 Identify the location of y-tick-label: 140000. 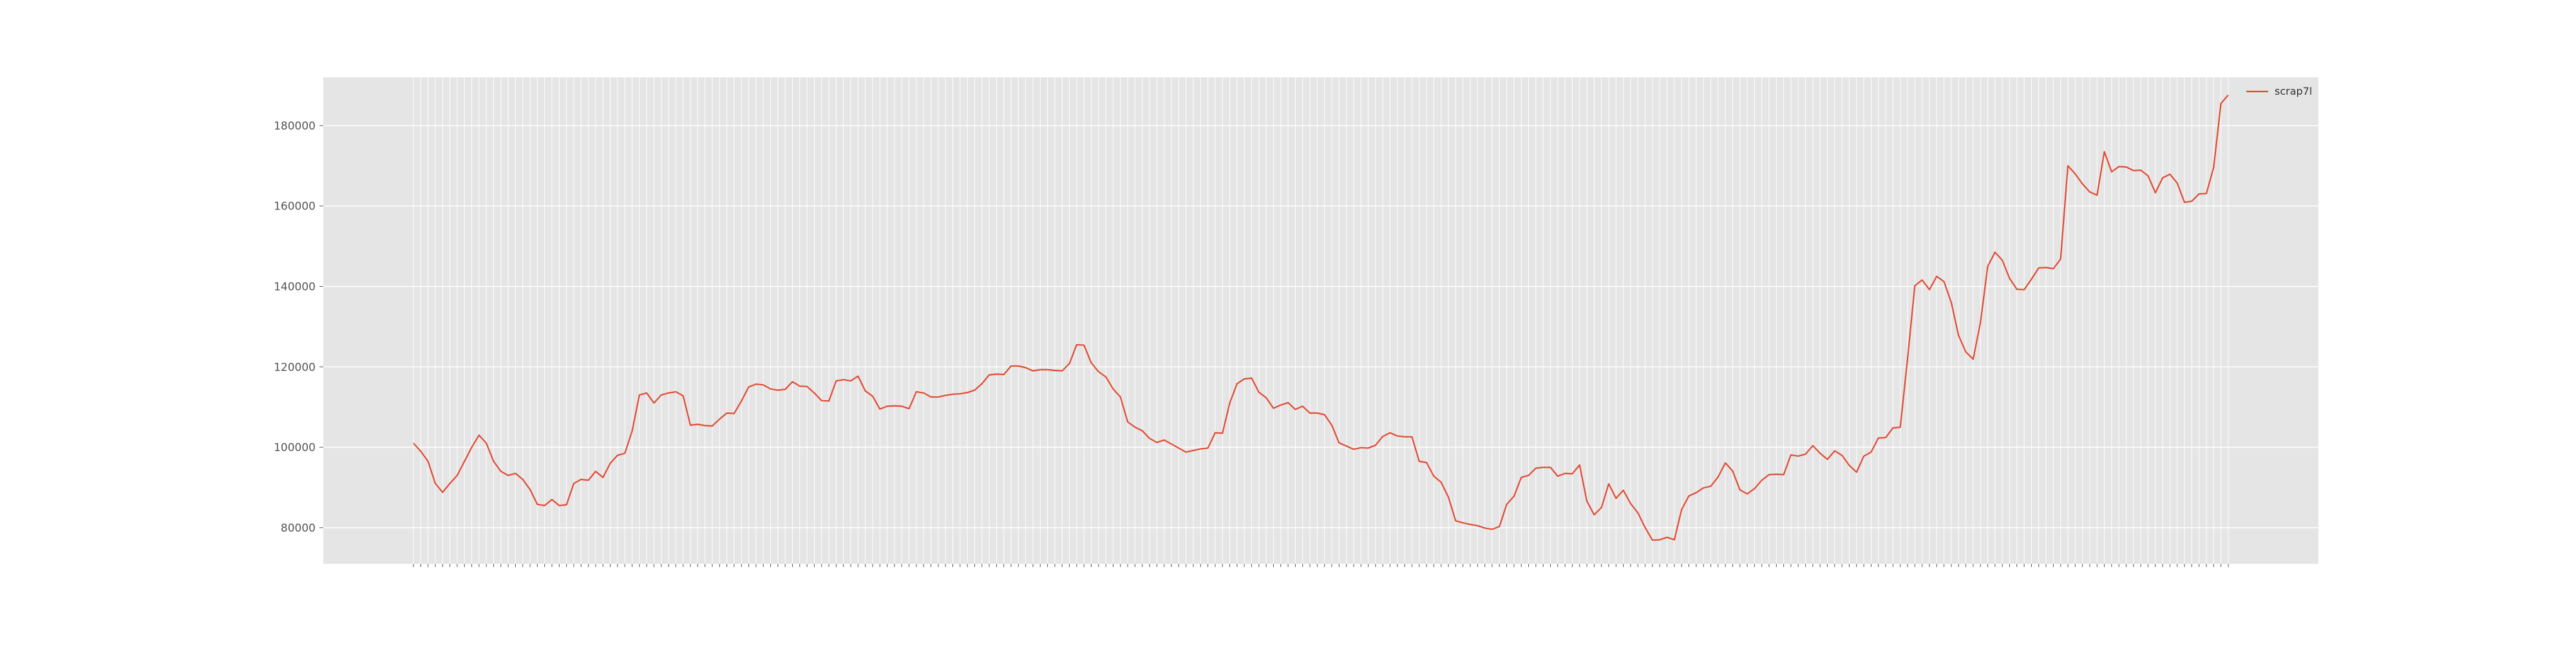
(295, 286).